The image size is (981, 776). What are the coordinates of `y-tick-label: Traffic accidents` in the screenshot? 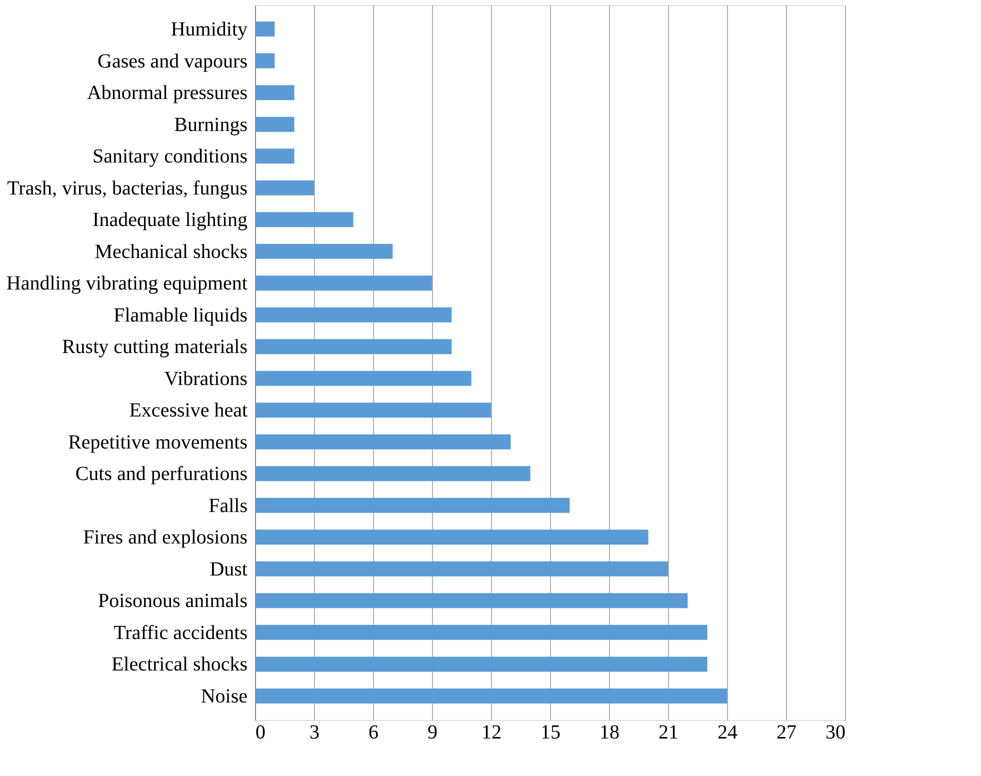 It's located at (181, 633).